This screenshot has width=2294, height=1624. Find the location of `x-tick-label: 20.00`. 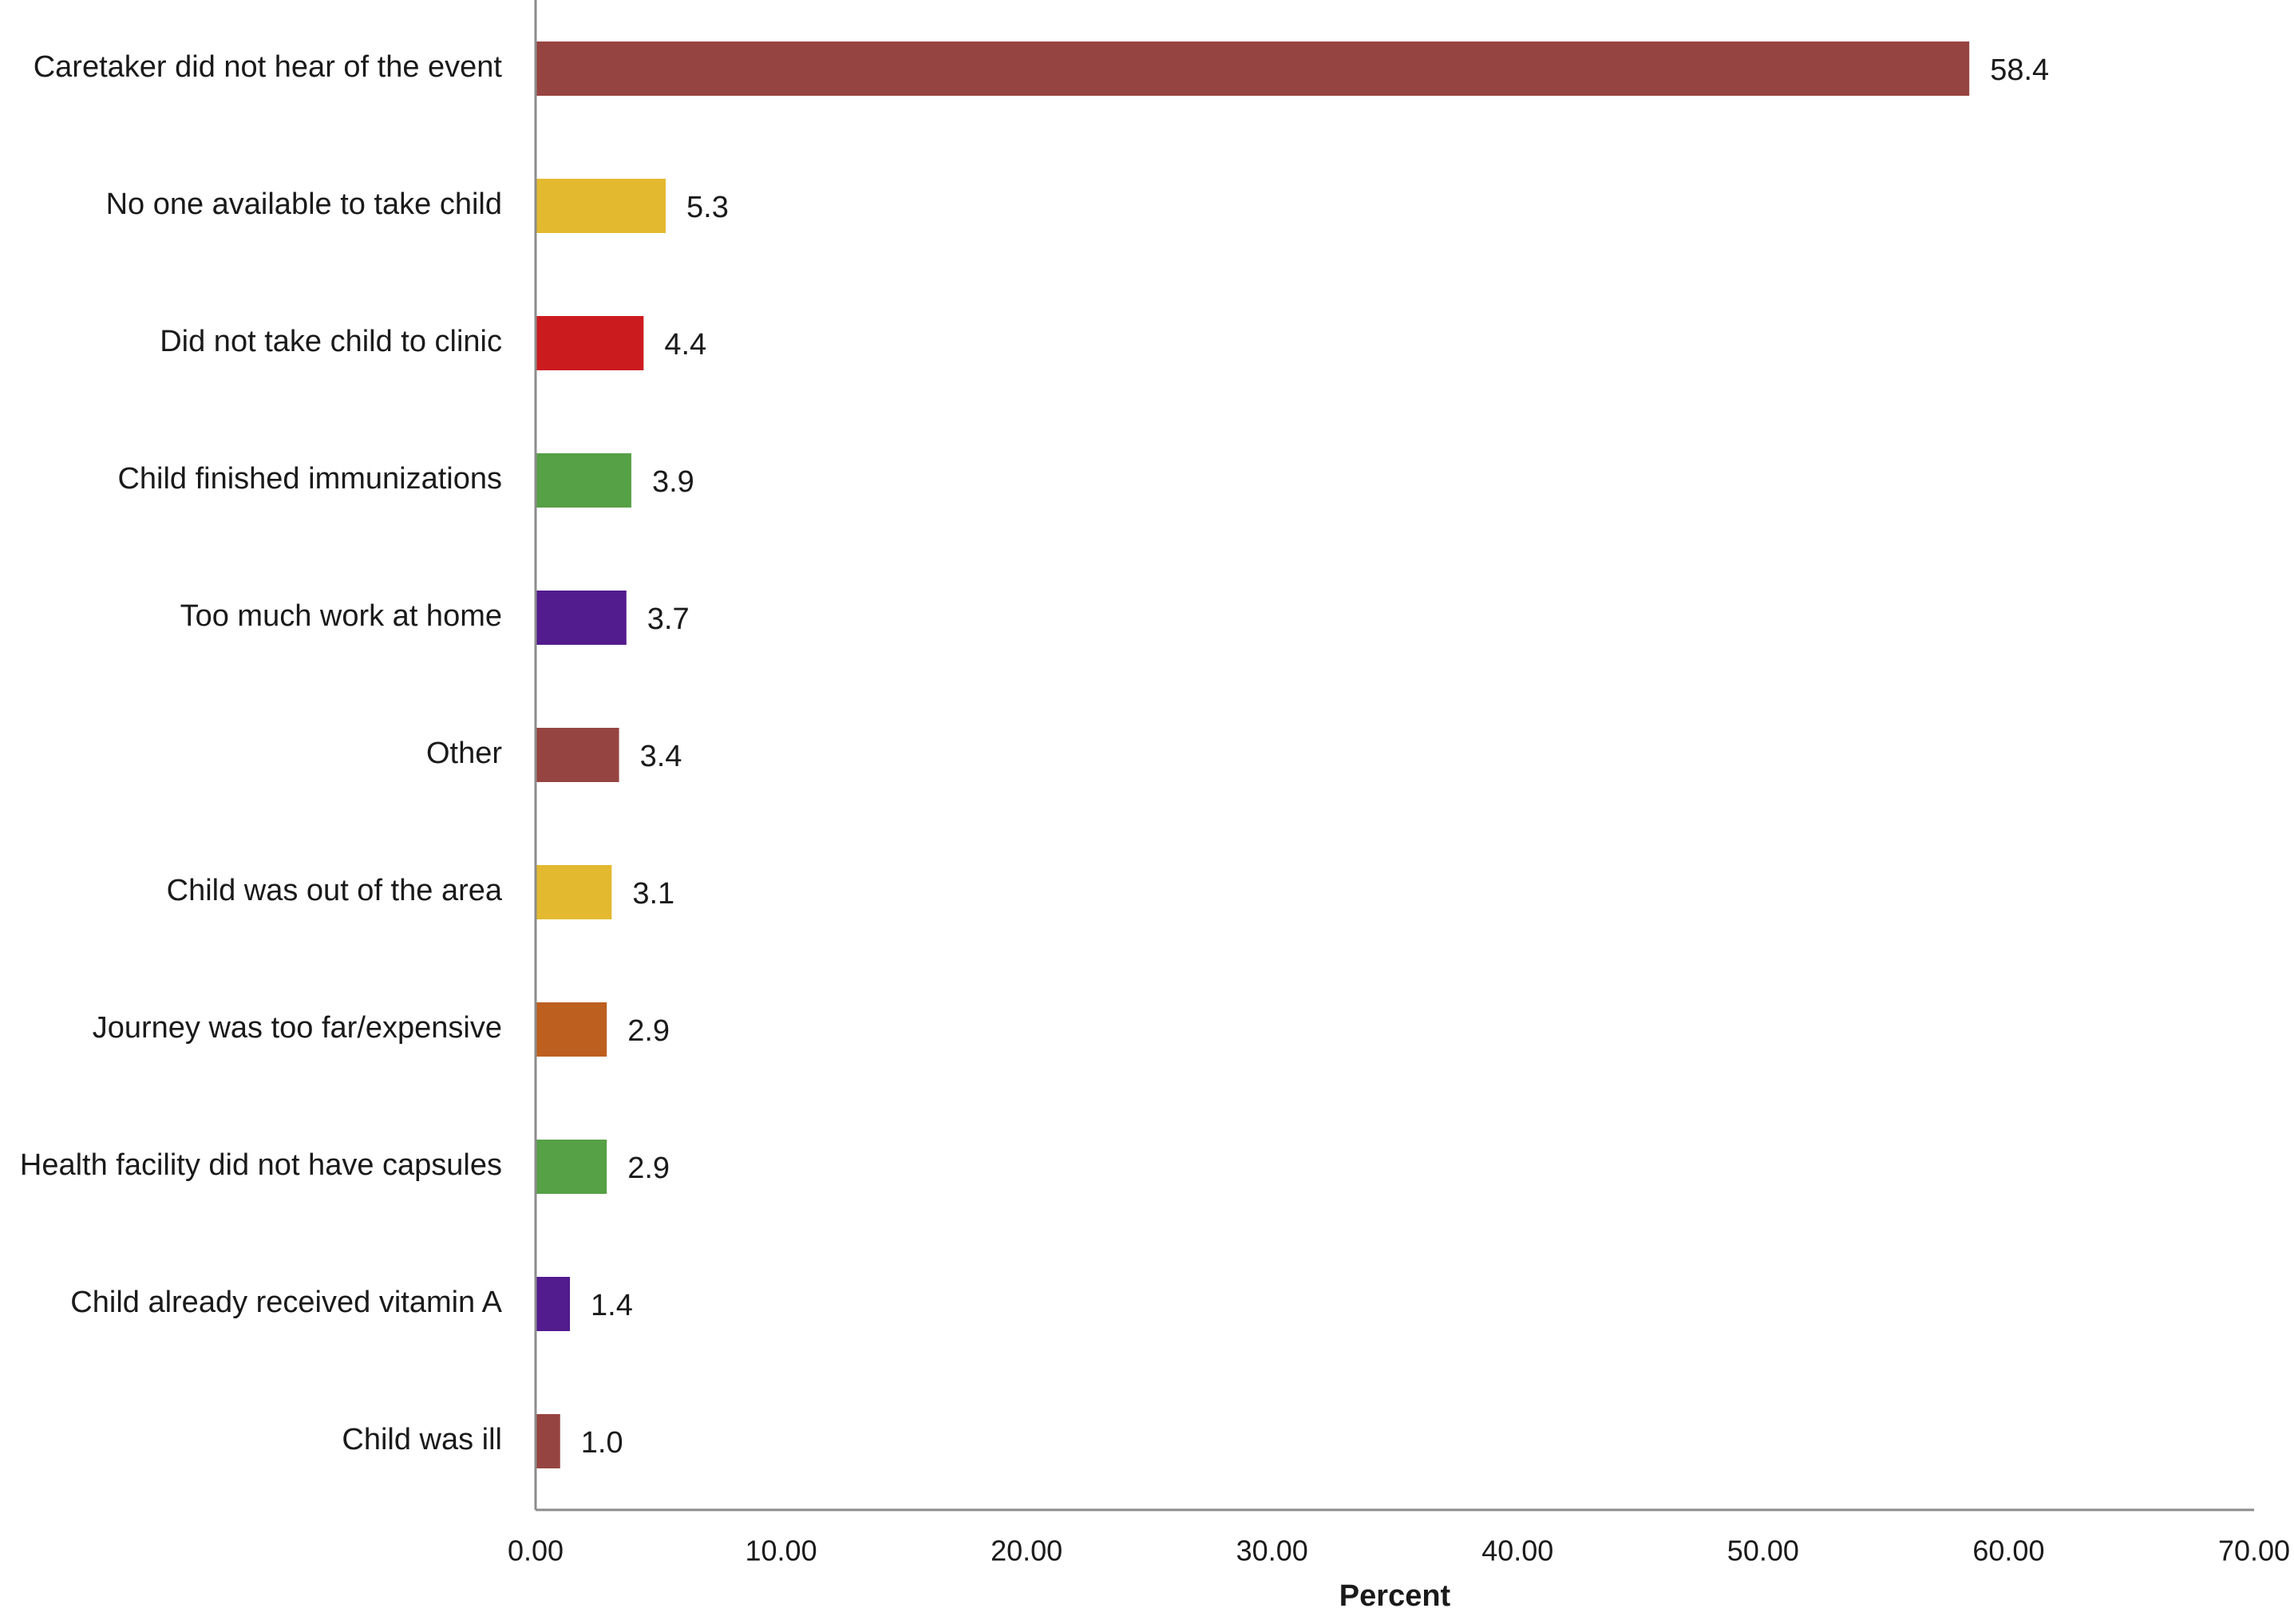

x-tick-label: 20.00 is located at coordinates (1026, 1551).